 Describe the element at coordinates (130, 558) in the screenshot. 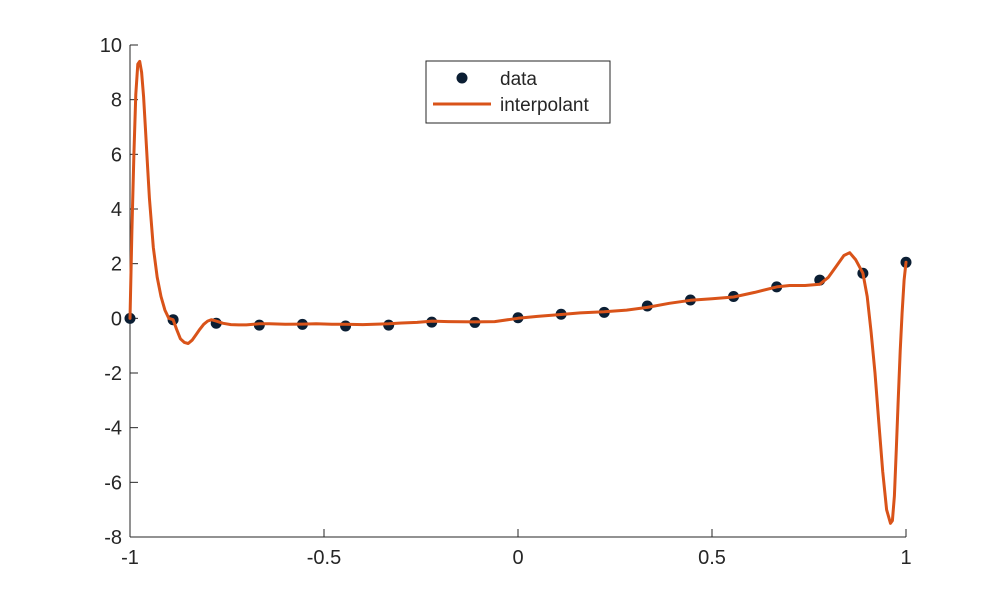

I see `x-tick-label: -1` at that location.